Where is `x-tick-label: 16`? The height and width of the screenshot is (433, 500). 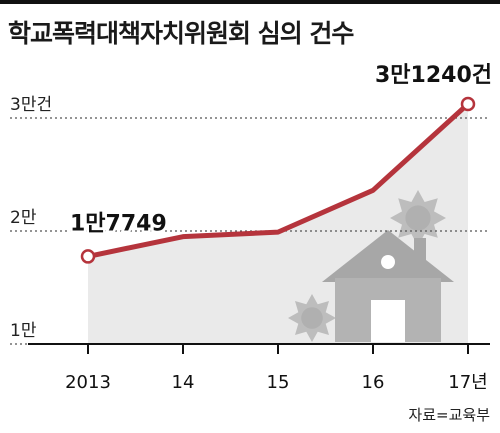
x-tick-label: 16 is located at coordinates (373, 382).